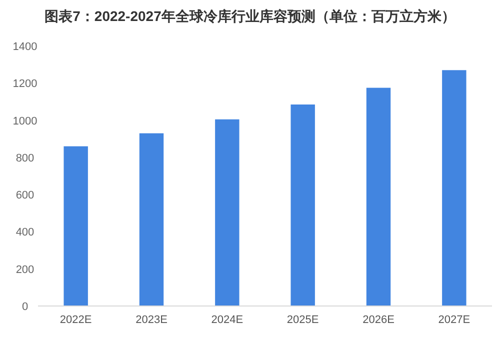  I want to click on y-tick-label: 400, so click(25, 232).